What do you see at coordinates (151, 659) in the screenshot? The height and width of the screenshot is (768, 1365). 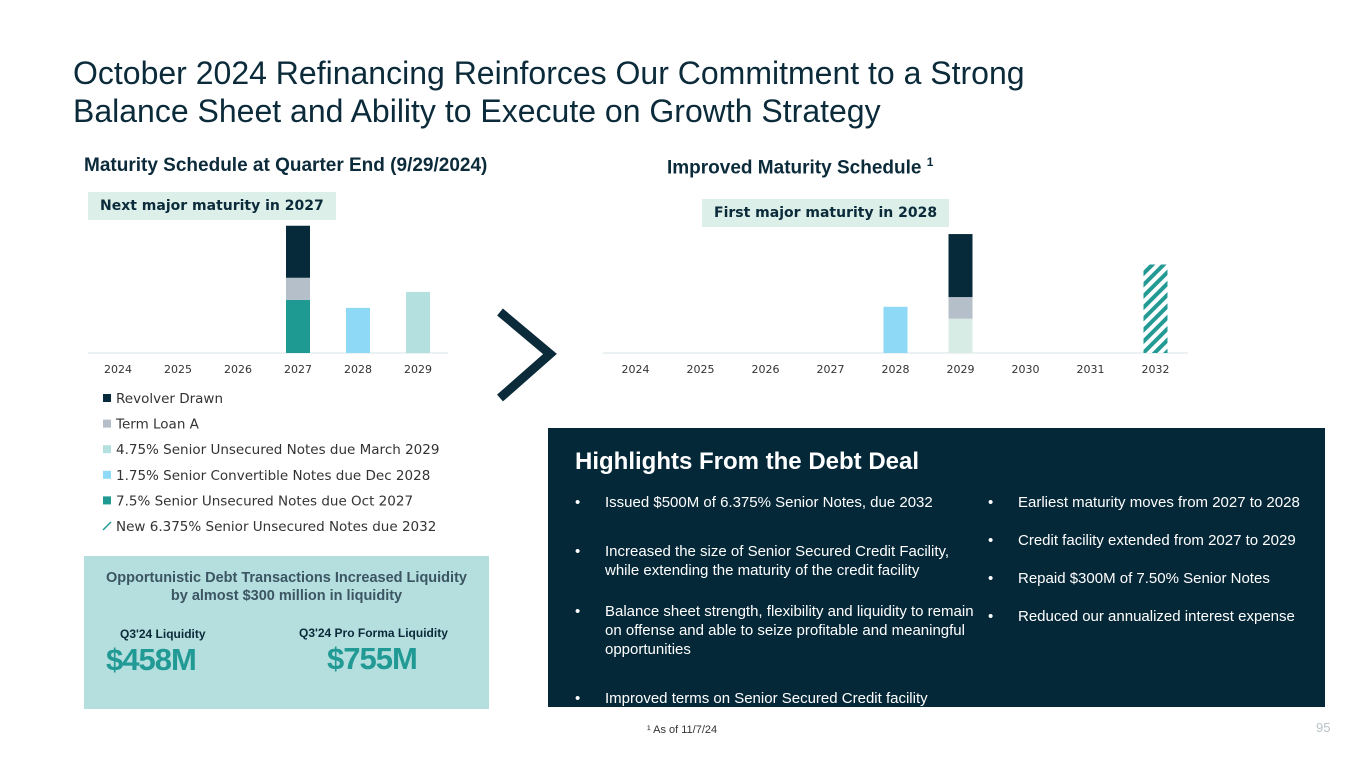 I see `value: $458M` at bounding box center [151, 659].